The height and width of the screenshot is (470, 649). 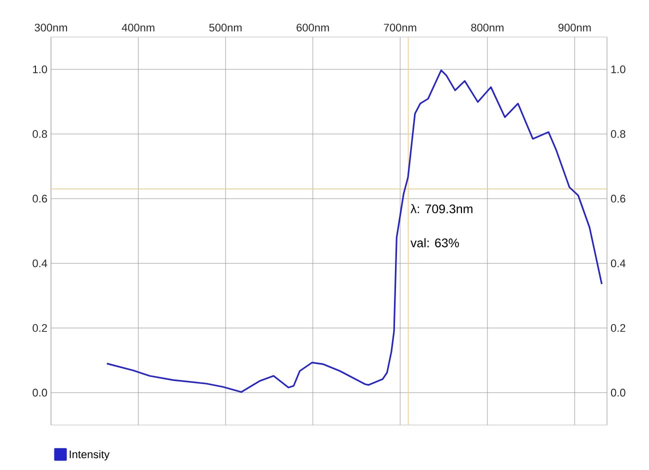 I want to click on y2-tick-label: 1.0, so click(x=618, y=69).